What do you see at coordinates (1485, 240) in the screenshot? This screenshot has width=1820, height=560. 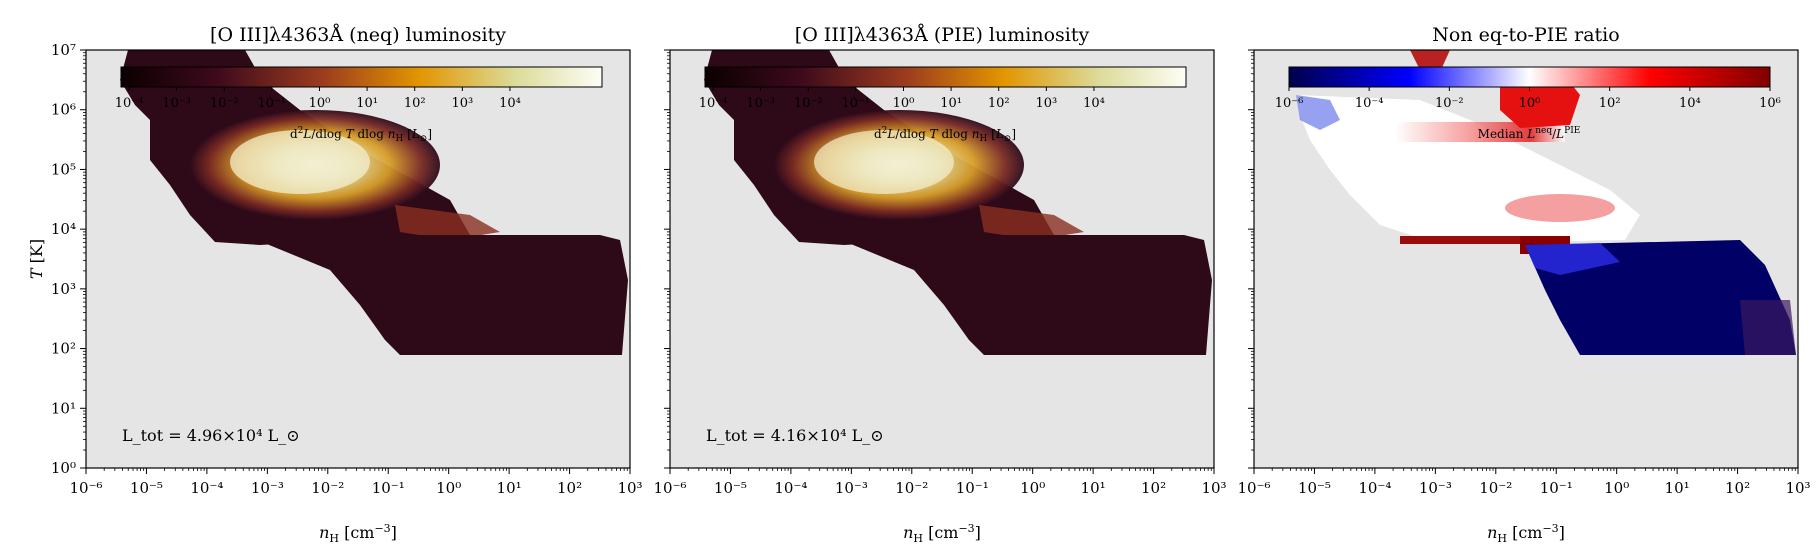 I see `red-strip-1e4K` at bounding box center [1485, 240].